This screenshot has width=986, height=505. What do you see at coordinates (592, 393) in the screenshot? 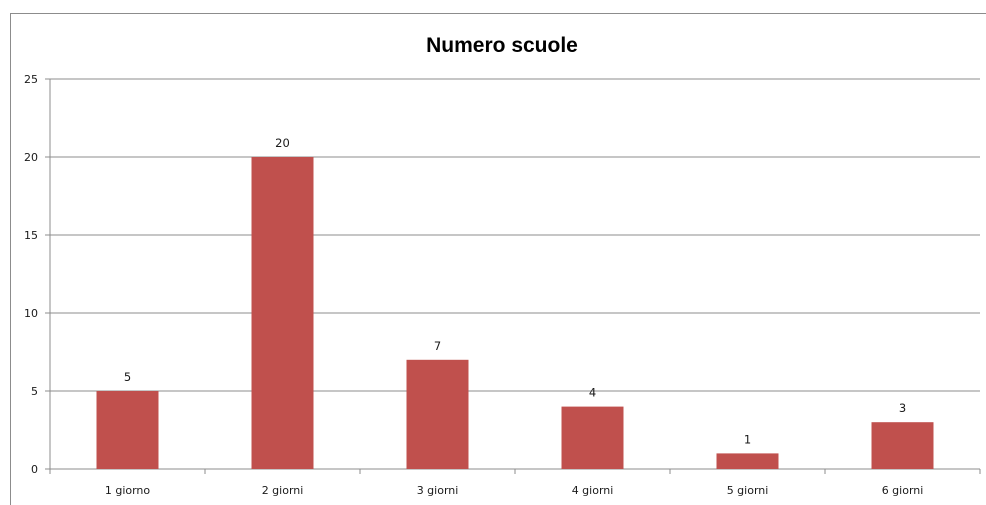
I see `data-label: 4` at bounding box center [592, 393].